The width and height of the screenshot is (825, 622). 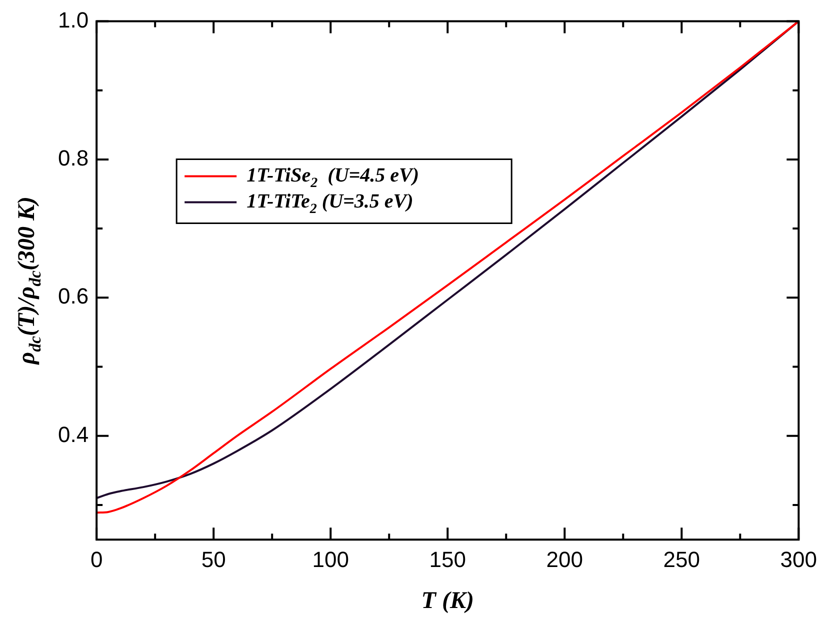 I want to click on y-tick-label: 1.0, so click(x=73, y=19).